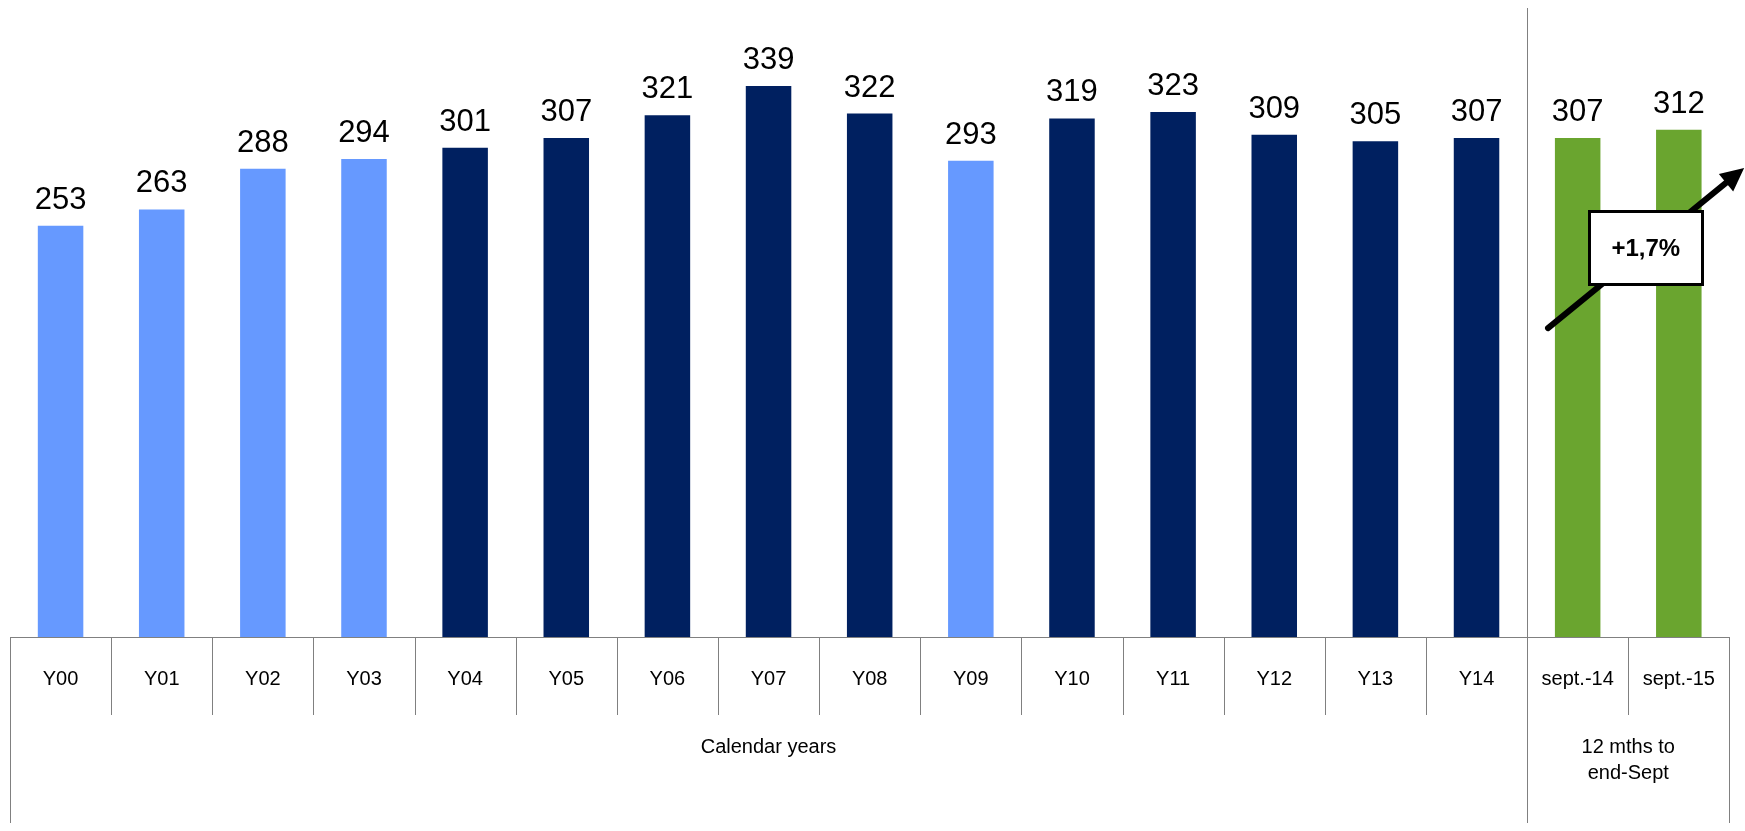  What do you see at coordinates (1375, 114) in the screenshot?
I see `data-label: 305` at bounding box center [1375, 114].